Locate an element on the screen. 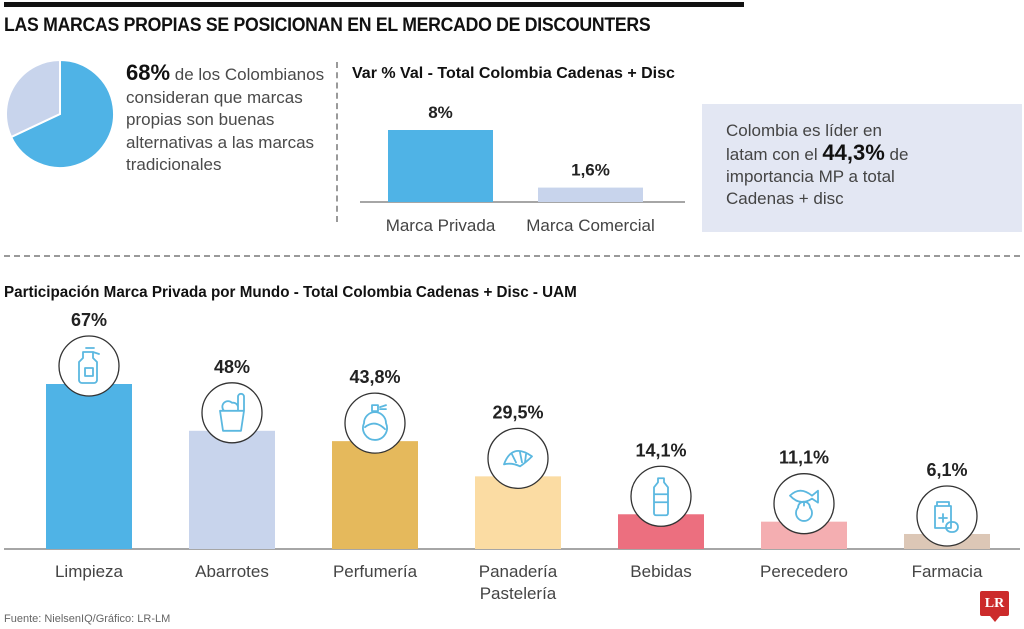 The height and width of the screenshot is (629, 1024). category-label: Abarrotes is located at coordinates (232, 571).